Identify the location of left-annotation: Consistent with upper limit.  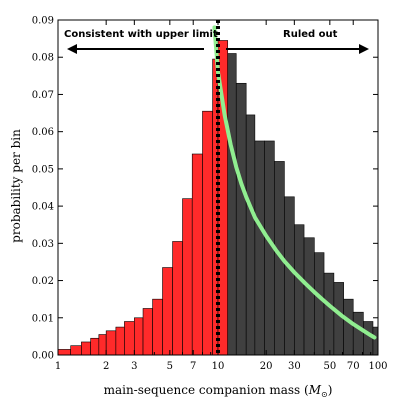
(141, 41).